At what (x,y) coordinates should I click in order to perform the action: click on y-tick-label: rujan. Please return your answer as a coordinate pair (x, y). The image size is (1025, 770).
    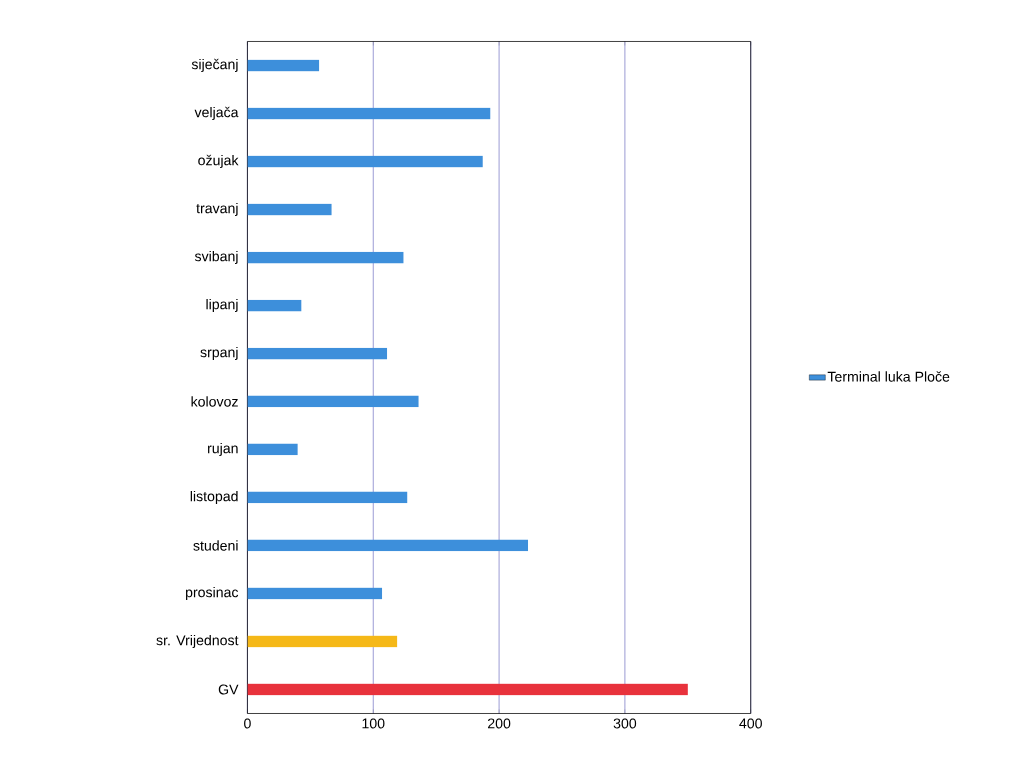
    Looking at the image, I should click on (223, 449).